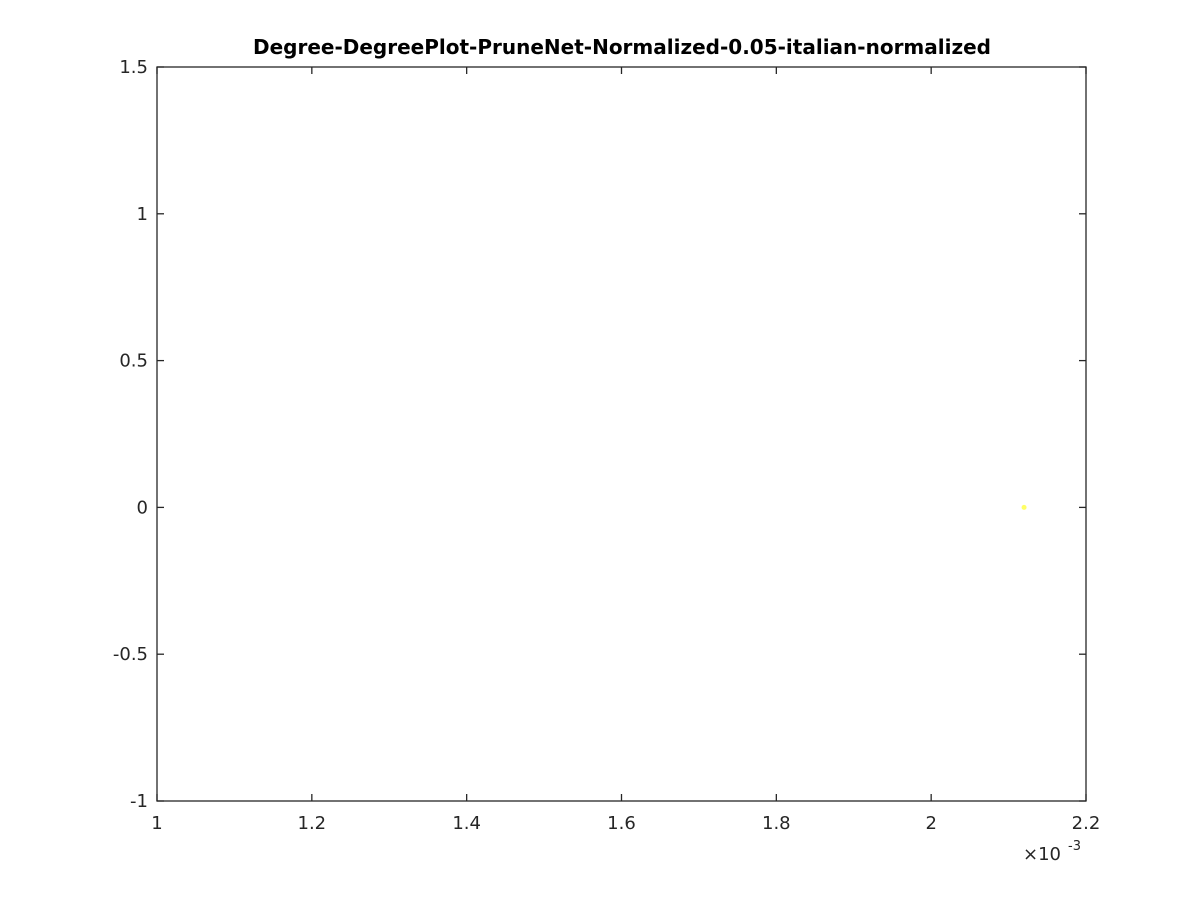  Describe the element at coordinates (621, 823) in the screenshot. I see `x-tick-label: 1.6` at that location.